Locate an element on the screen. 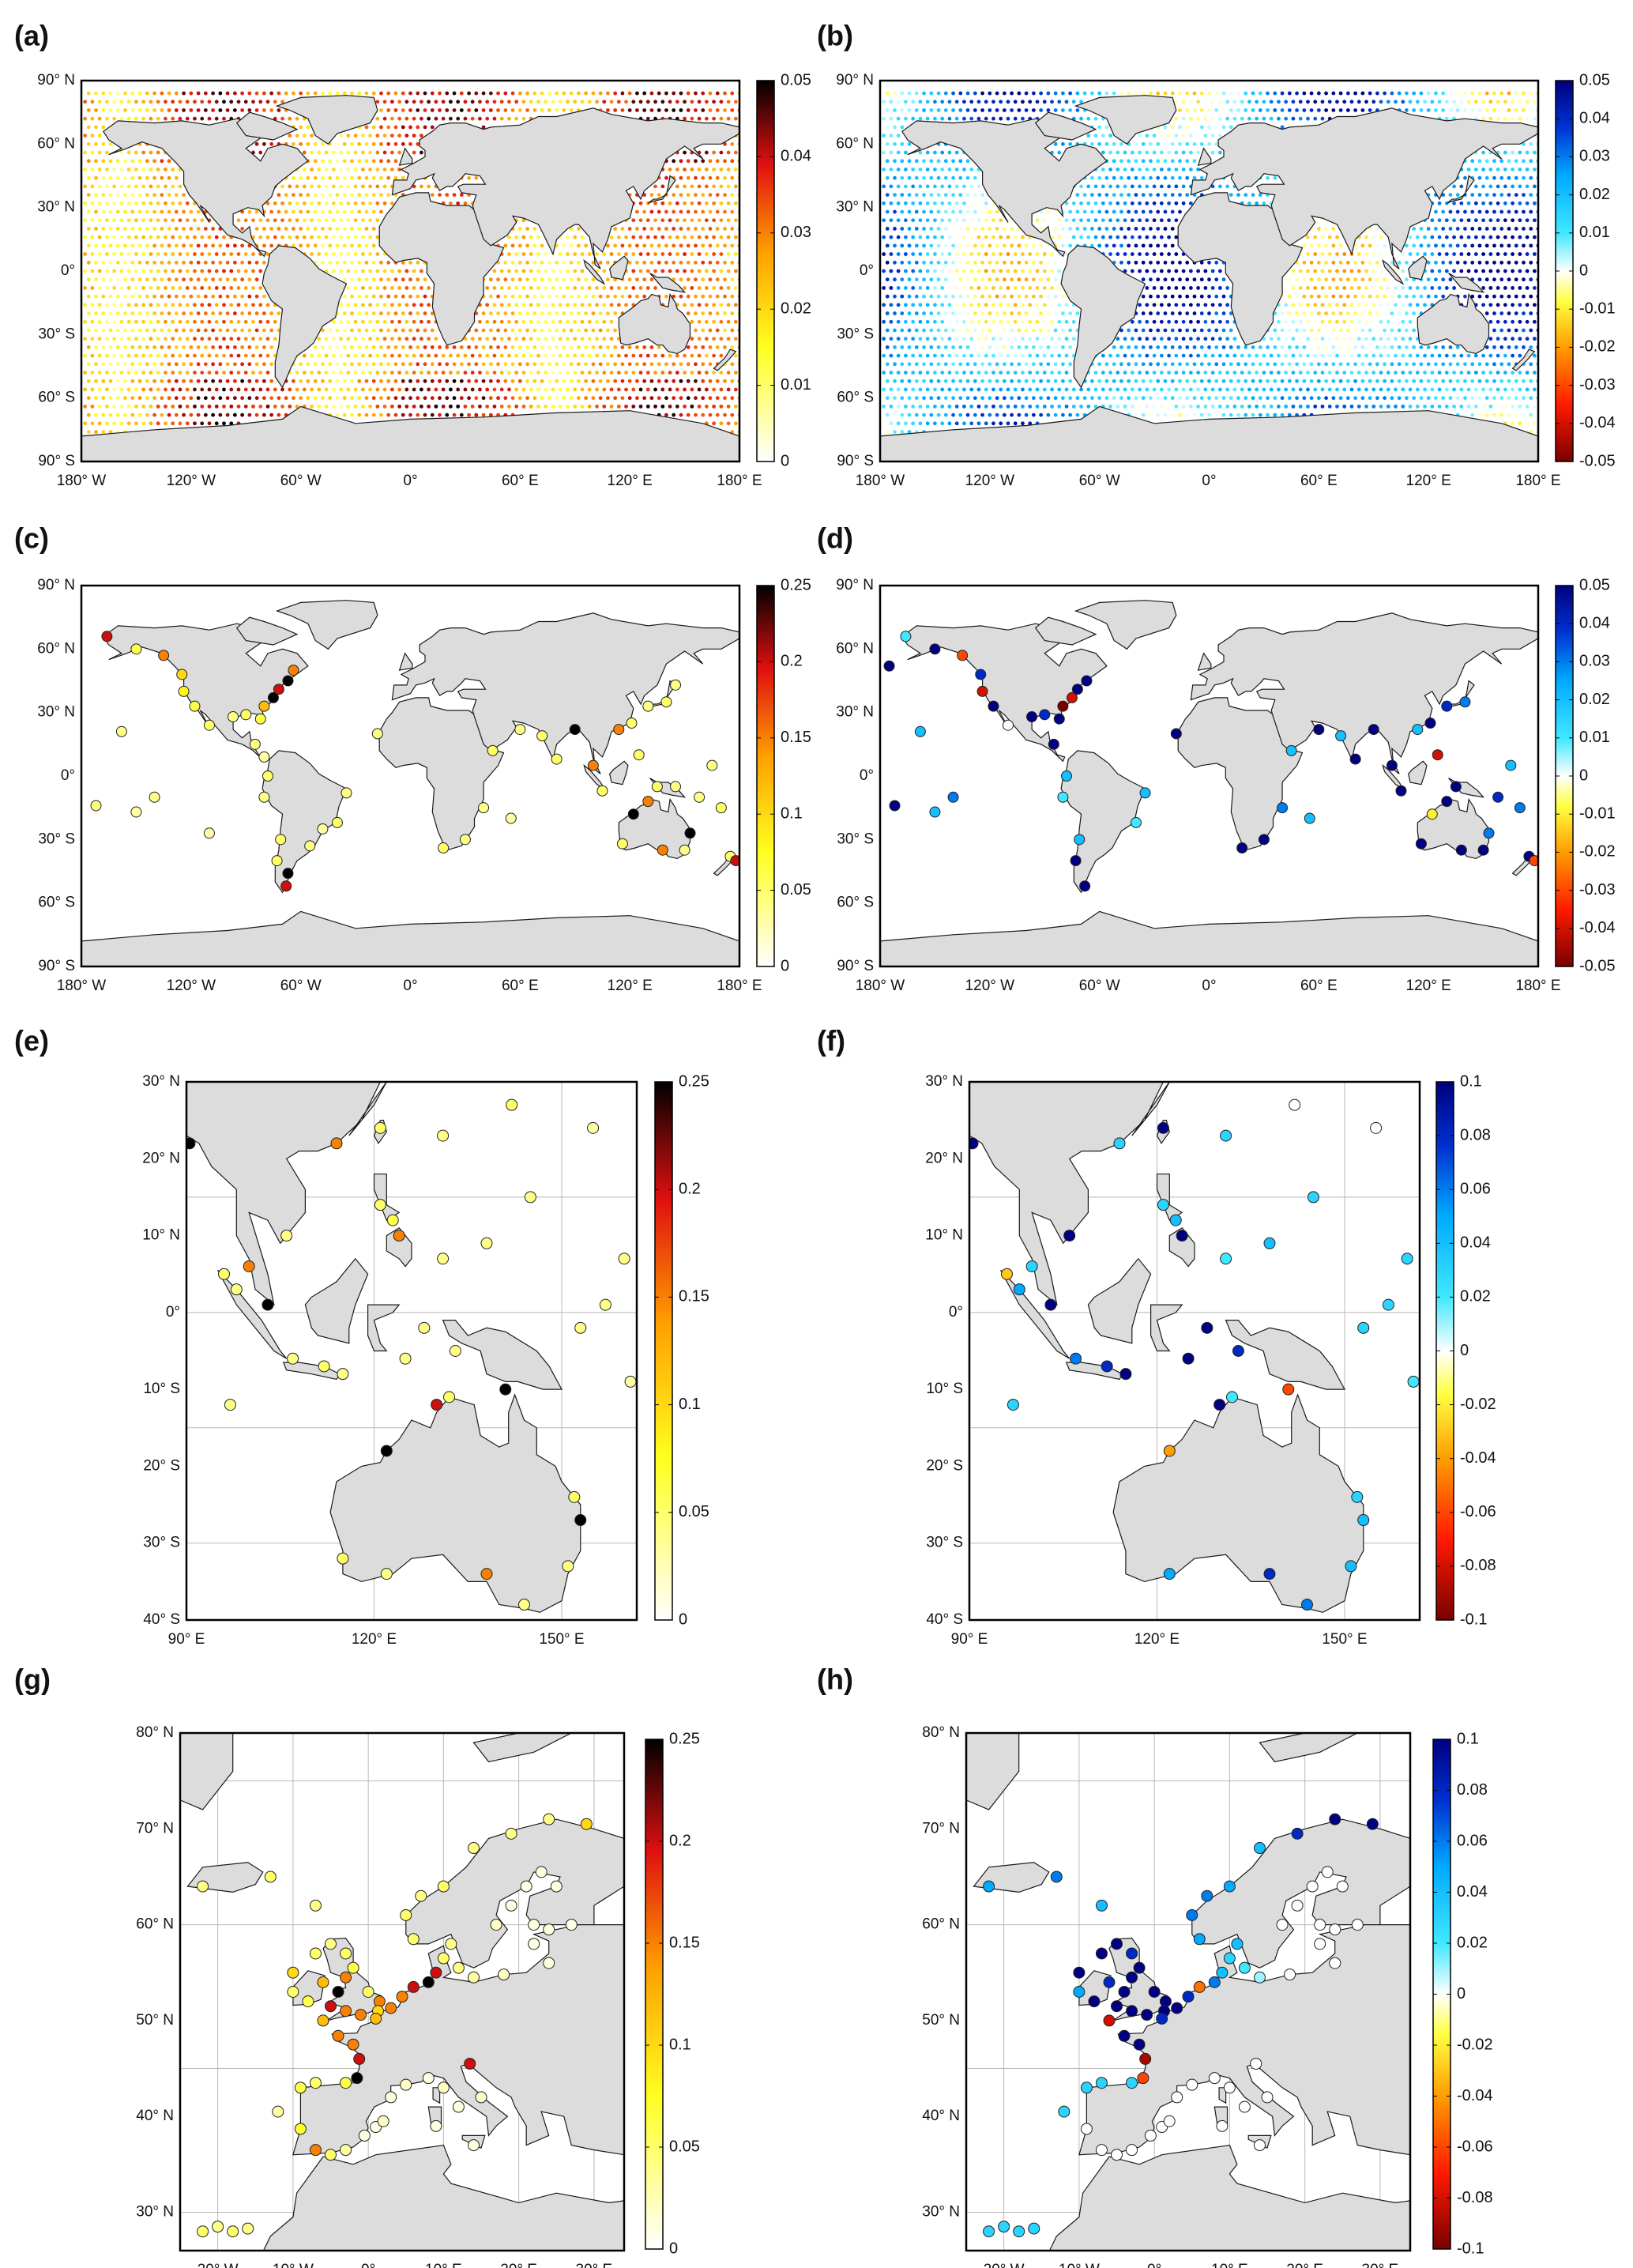 Image resolution: width=1633 pixels, height=2268 pixels. y-tick-label: 0° is located at coordinates (68, 271).